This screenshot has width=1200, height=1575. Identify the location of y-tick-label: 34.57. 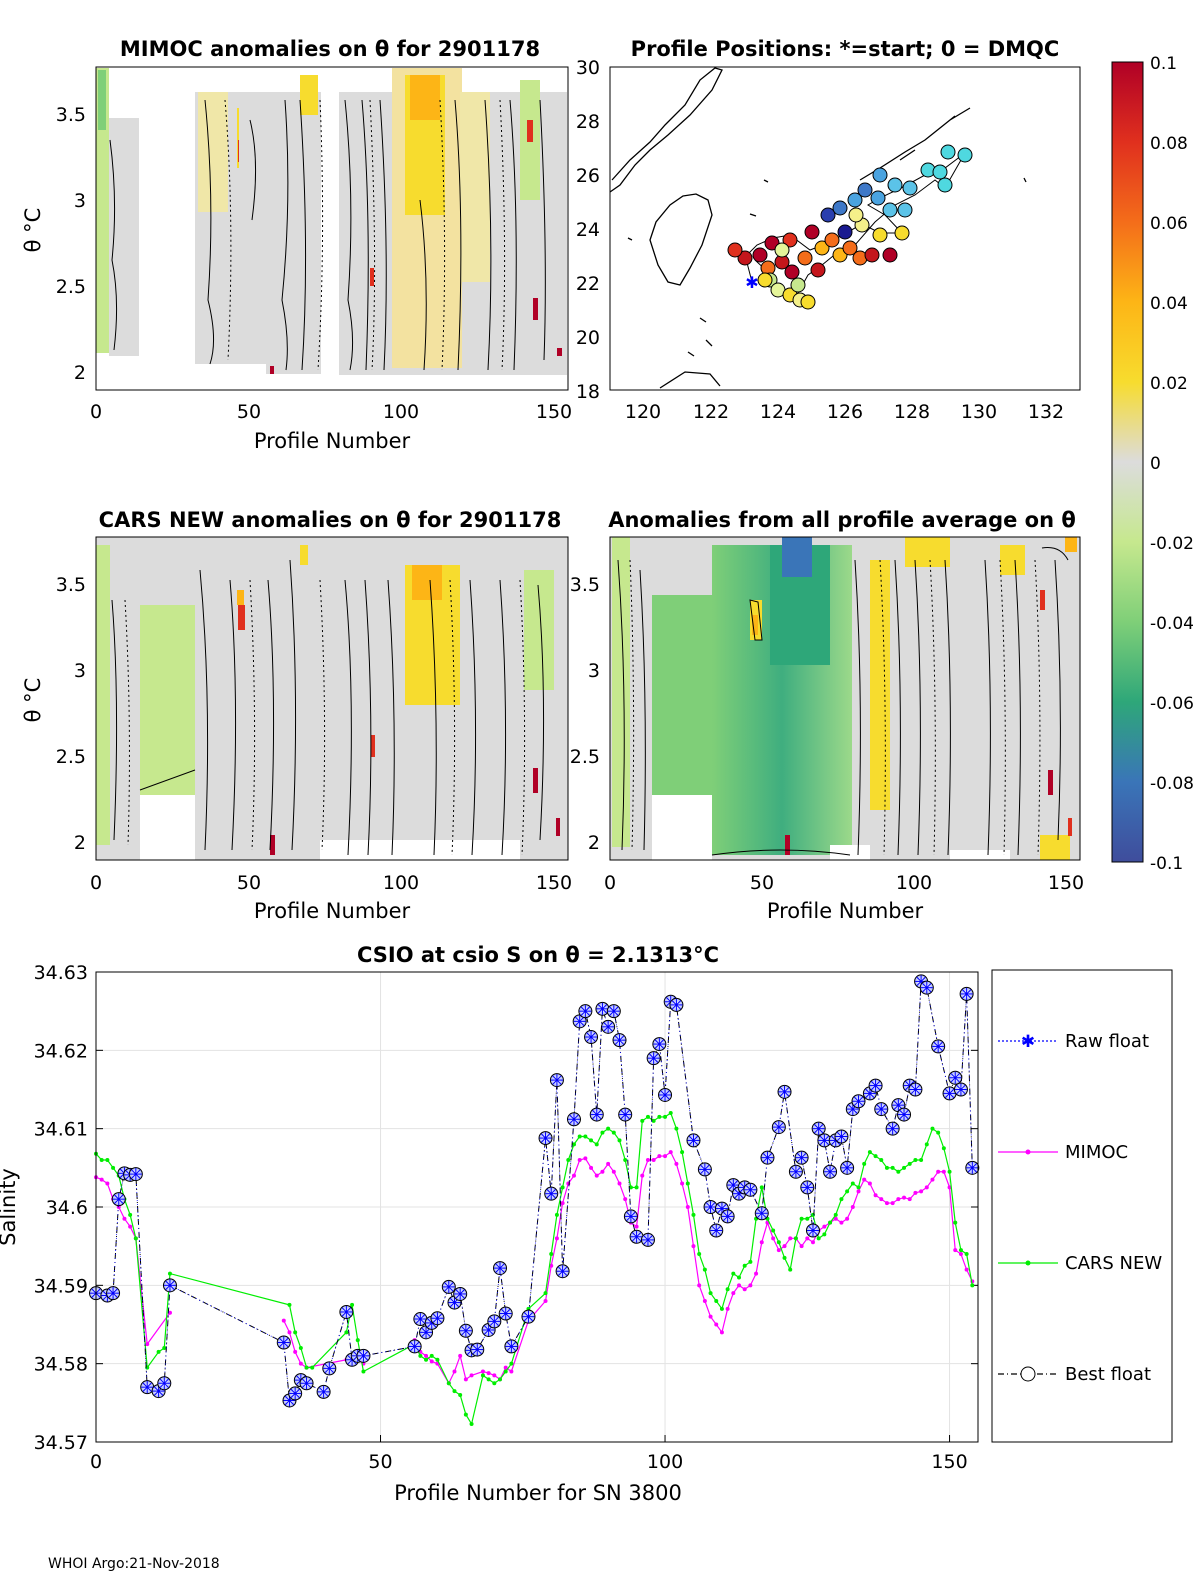
(61, 1443).